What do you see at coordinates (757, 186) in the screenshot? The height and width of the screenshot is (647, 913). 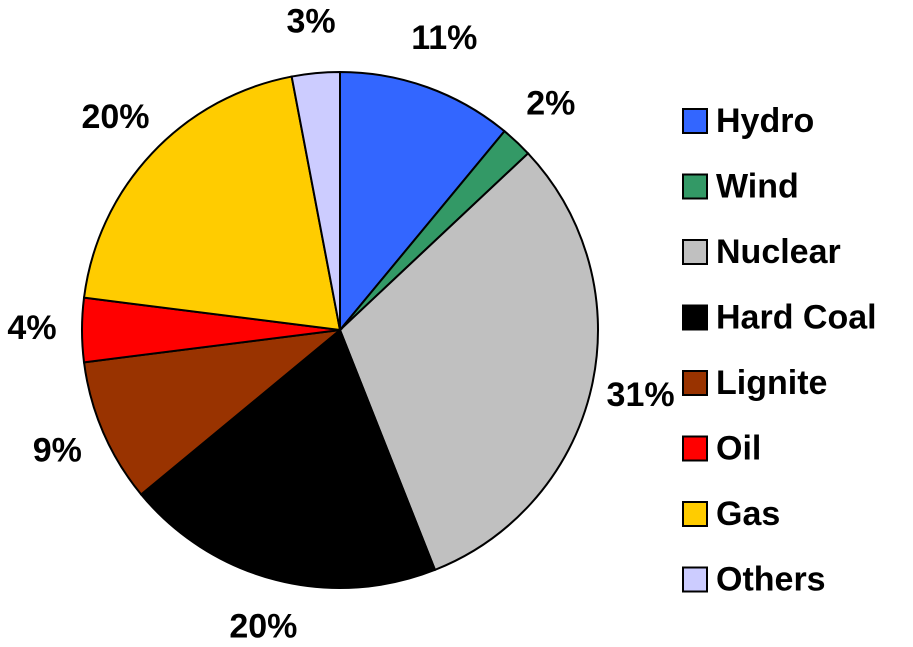 I see `legend-label: Wind` at bounding box center [757, 186].